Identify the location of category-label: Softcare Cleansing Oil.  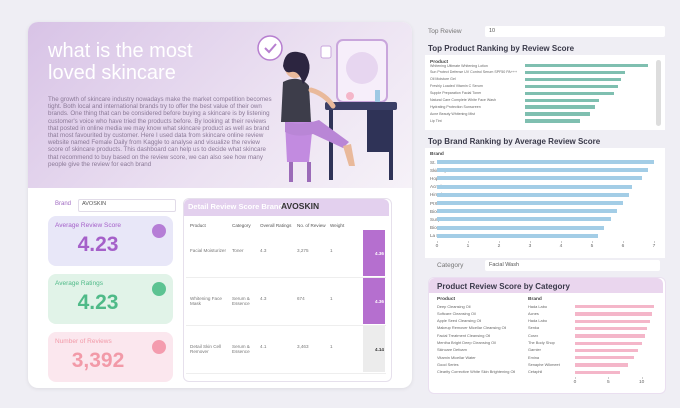
(456, 313).